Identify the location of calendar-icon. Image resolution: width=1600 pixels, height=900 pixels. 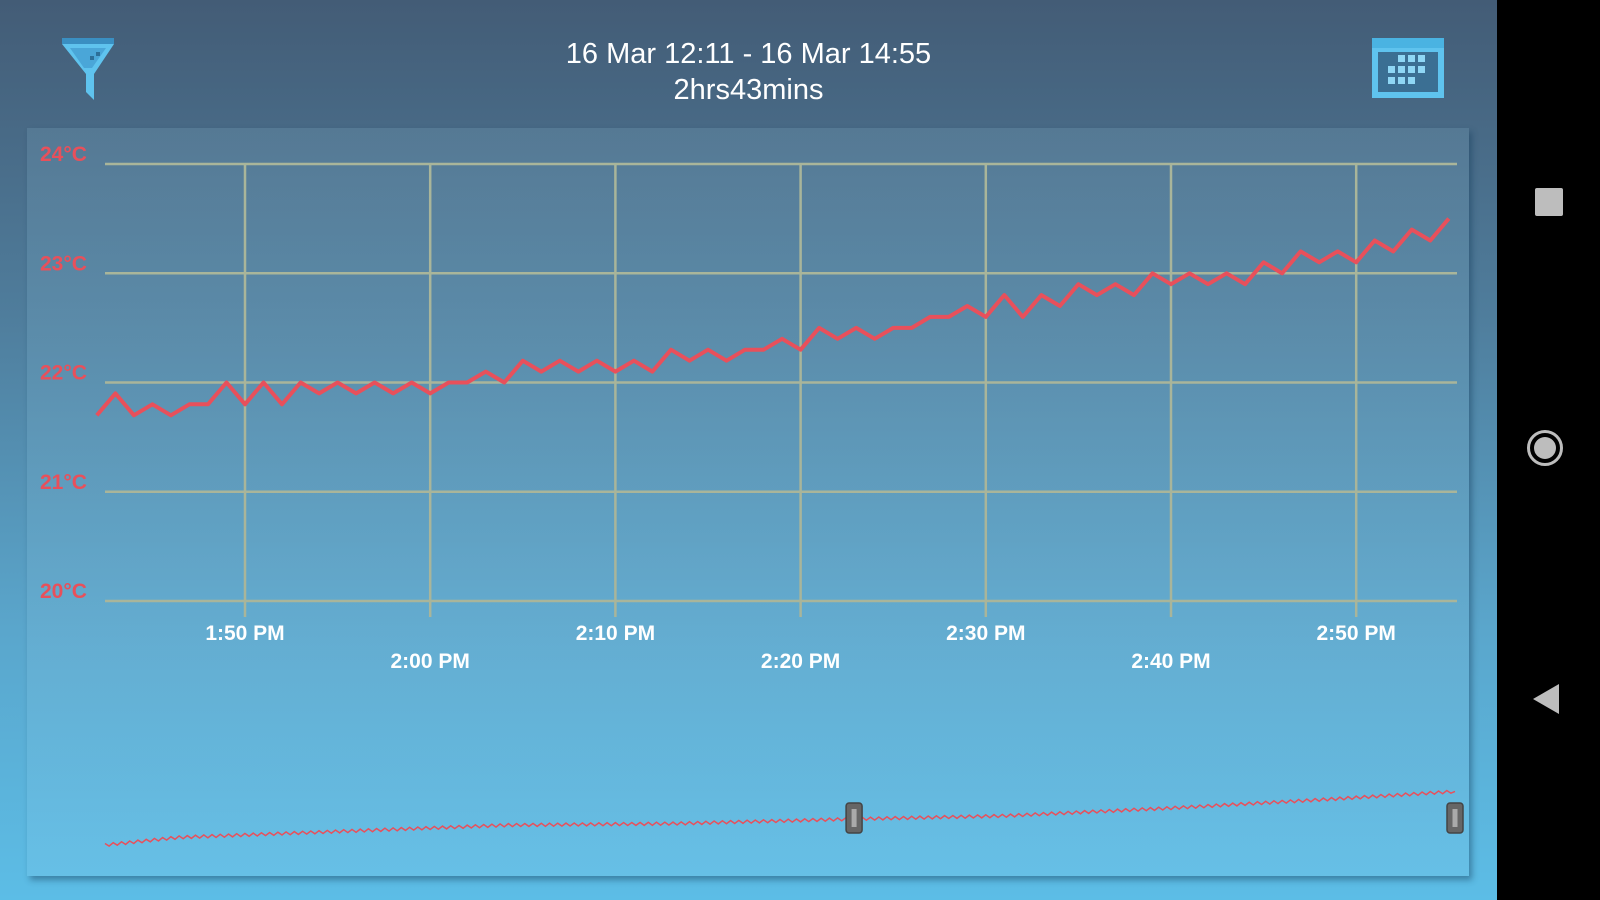
(1408, 68).